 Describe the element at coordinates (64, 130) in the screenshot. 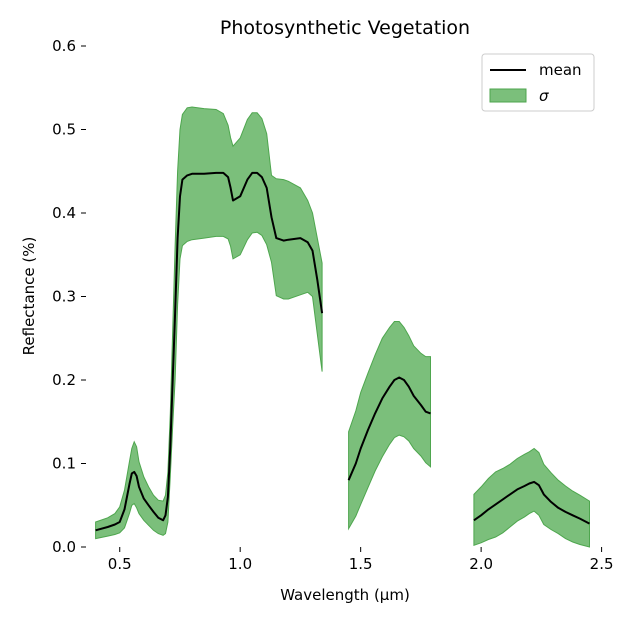

I see `y-tick-label: 0.5` at that location.